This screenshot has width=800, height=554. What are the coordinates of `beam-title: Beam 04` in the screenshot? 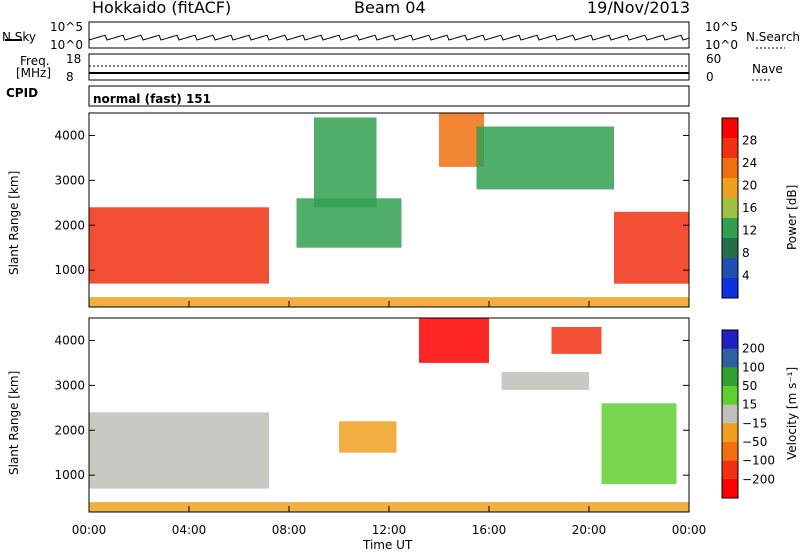 It's located at (390, 8).